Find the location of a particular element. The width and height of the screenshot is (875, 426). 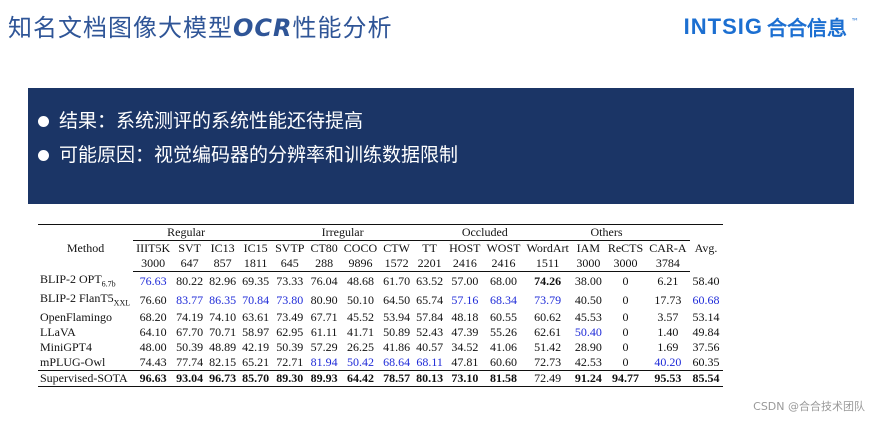

dataset-size: 3000 is located at coordinates (625, 264).